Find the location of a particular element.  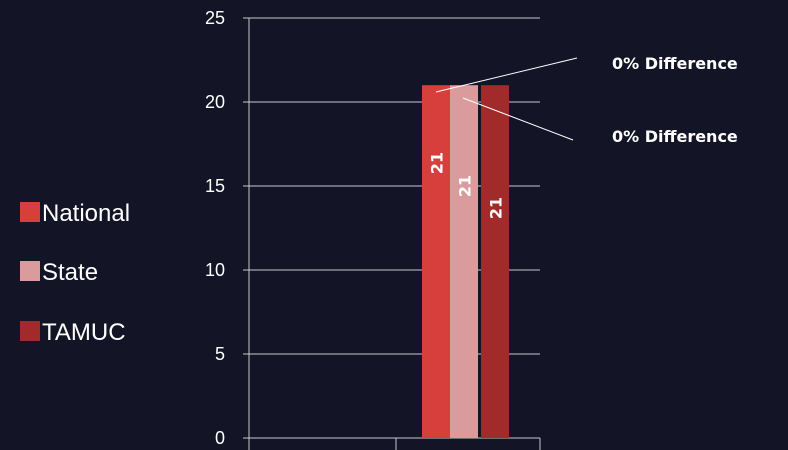

y-tick-label: 25 is located at coordinates (215, 18).